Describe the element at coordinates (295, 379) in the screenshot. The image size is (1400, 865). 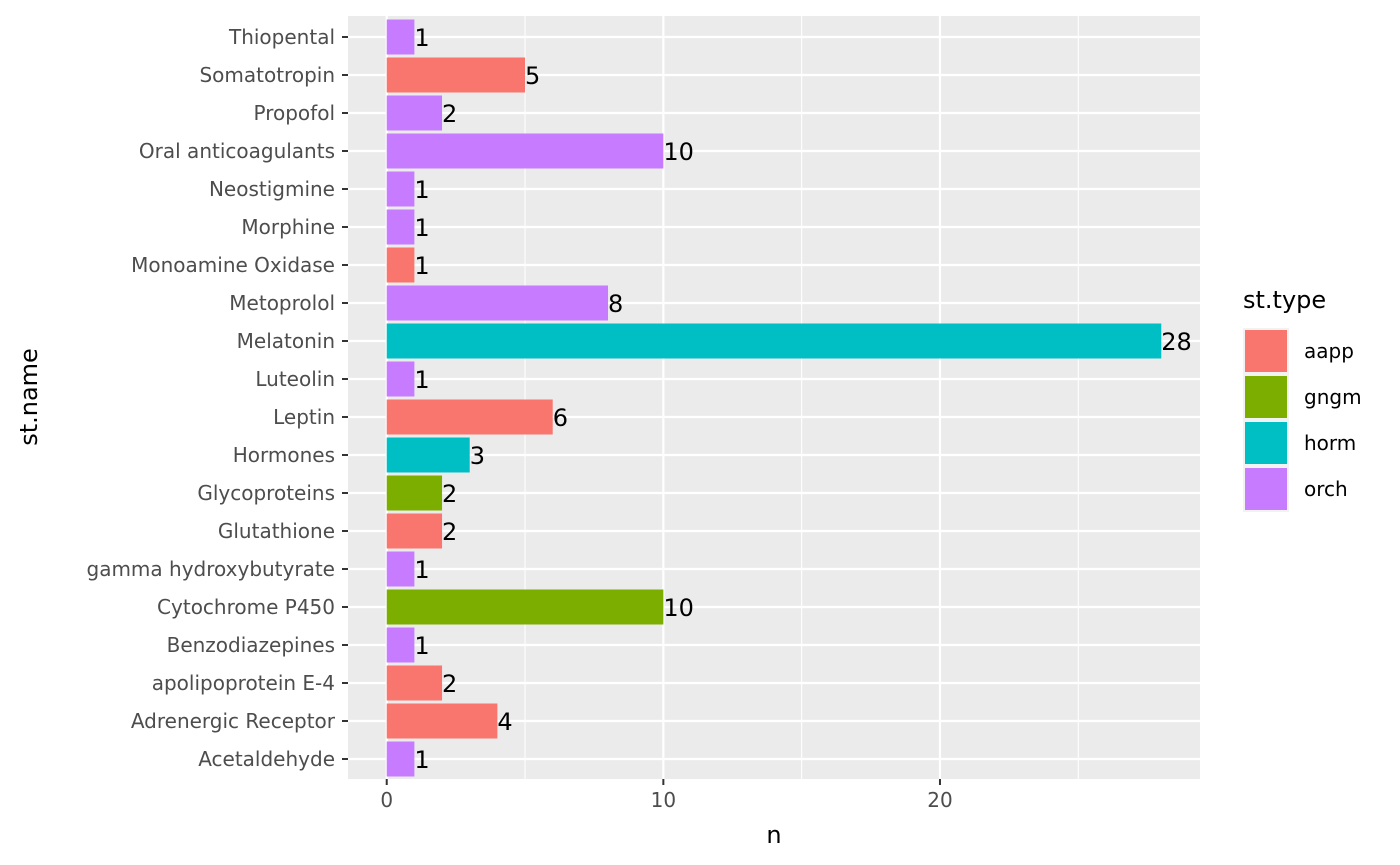
I see `y-tick-label: Luteolin` at that location.